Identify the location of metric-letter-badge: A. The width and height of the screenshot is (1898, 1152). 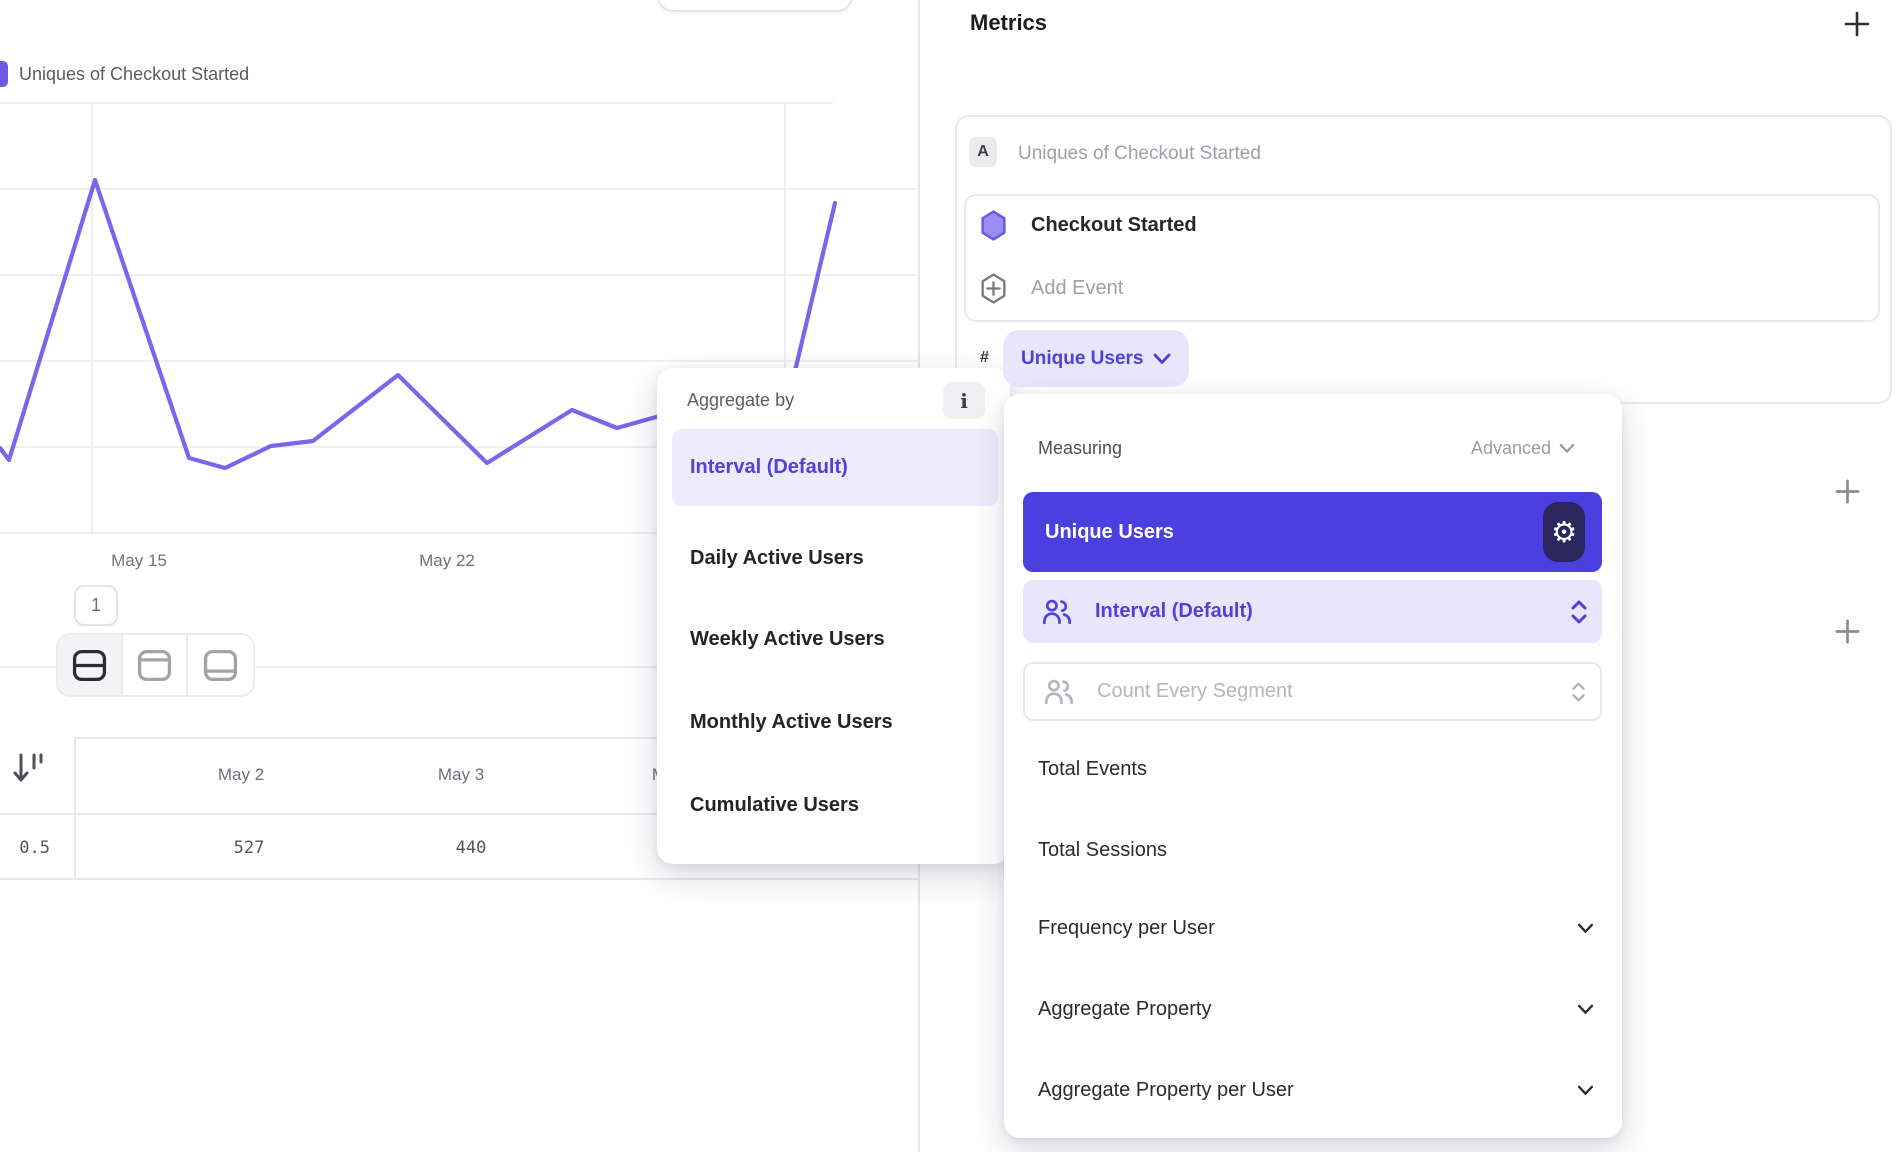
(983, 152).